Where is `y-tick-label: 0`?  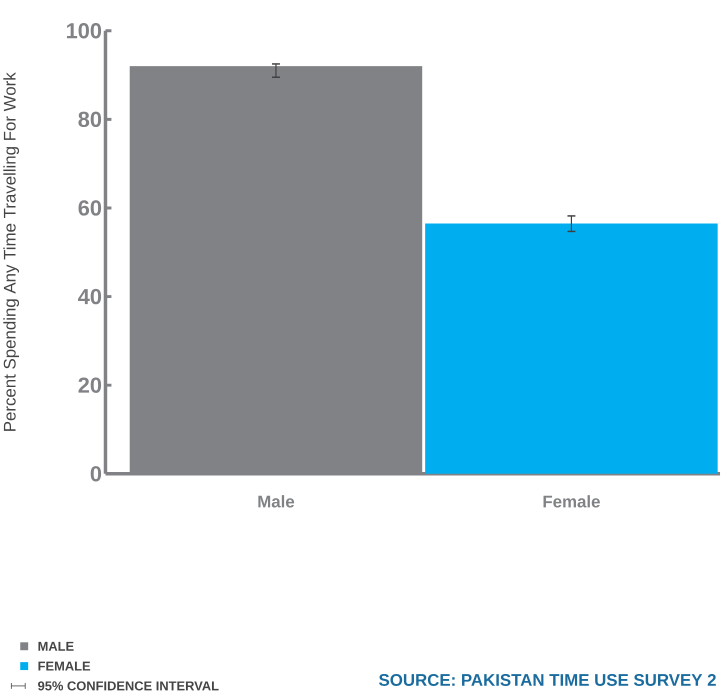
y-tick-label: 0 is located at coordinates (96, 474).